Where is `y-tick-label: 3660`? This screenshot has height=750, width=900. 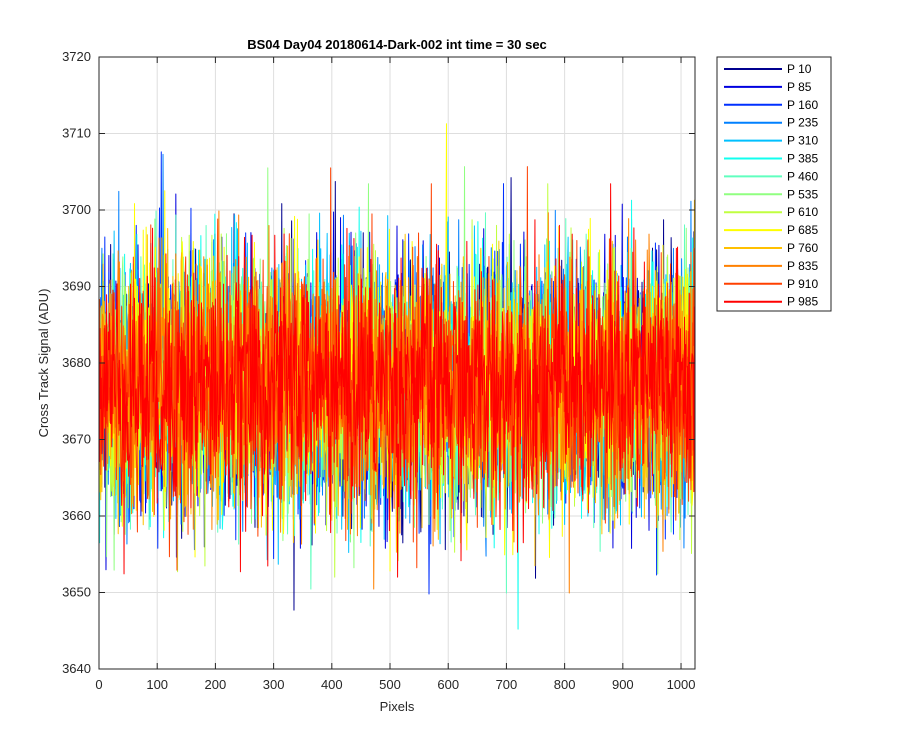 y-tick-label: 3660 is located at coordinates (76, 515).